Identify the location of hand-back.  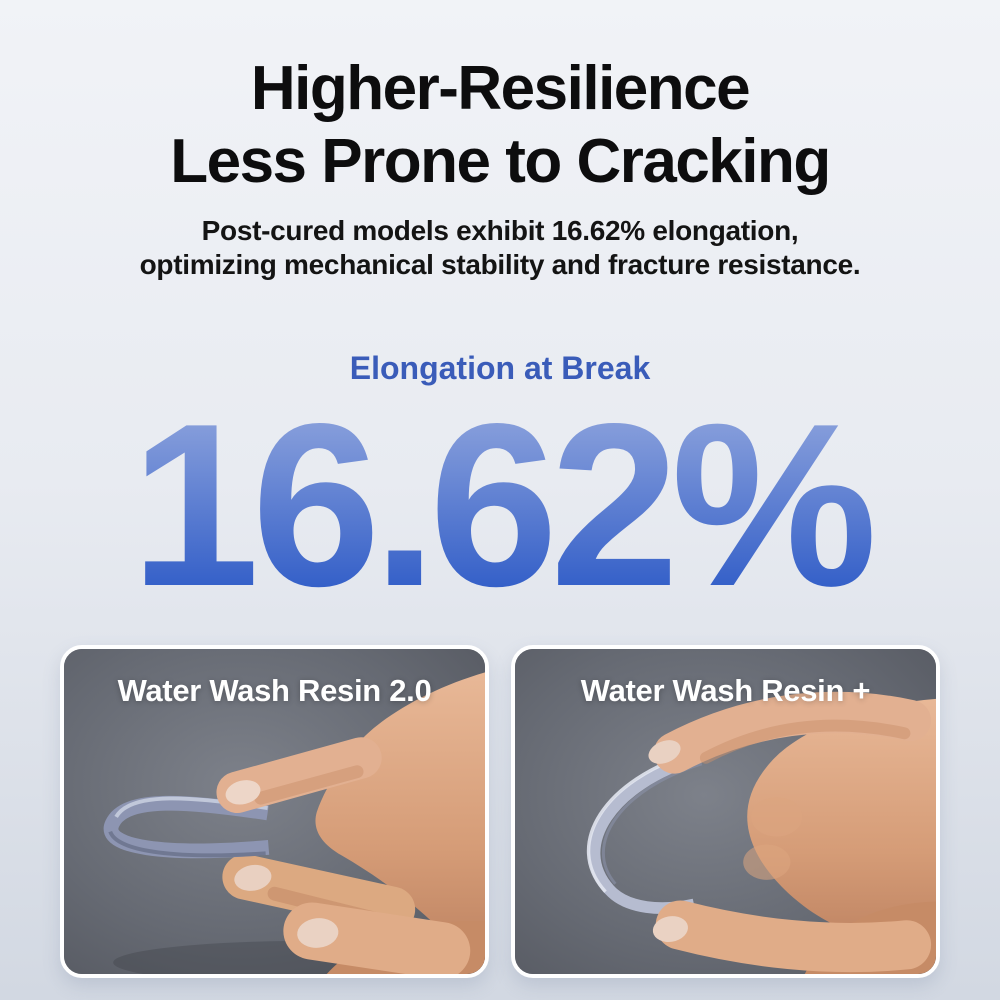
(841, 826).